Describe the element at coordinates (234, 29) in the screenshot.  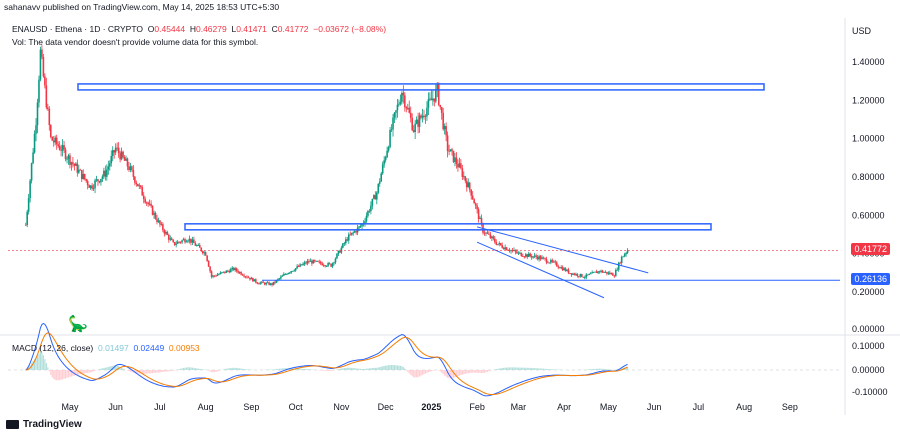
I see `low-label: L` at that location.